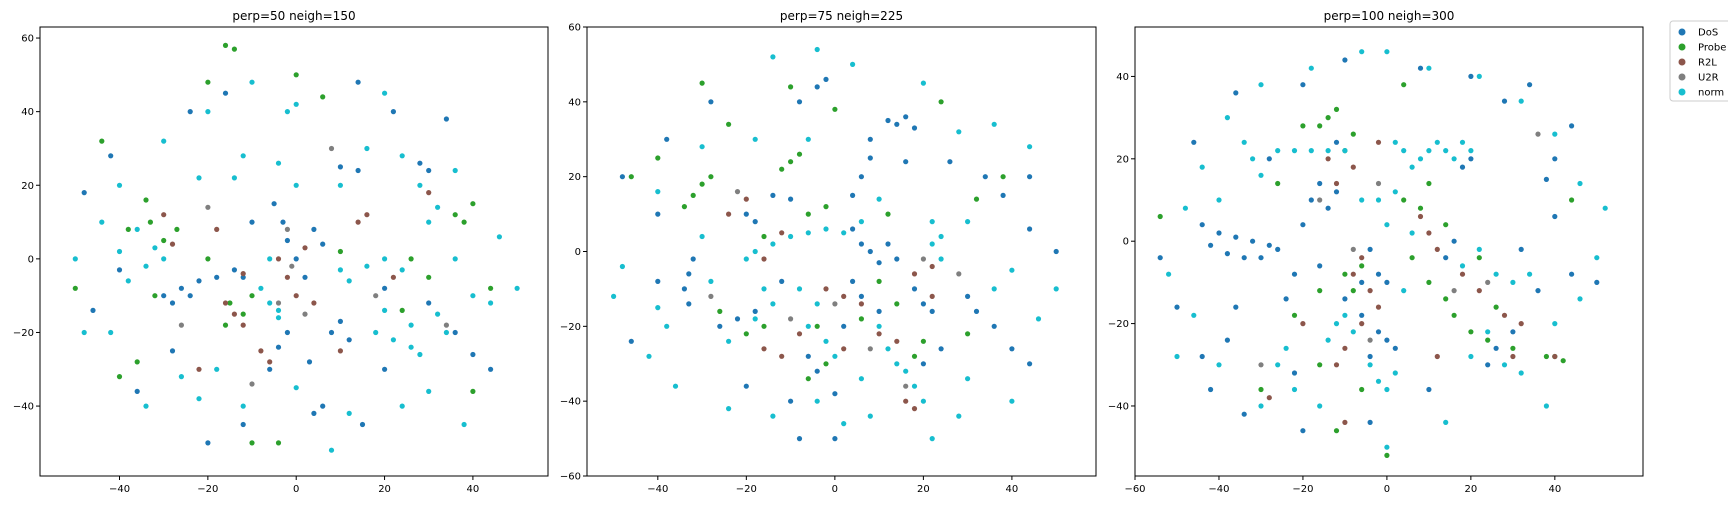 The height and width of the screenshot is (508, 1728). What do you see at coordinates (1708, 33) in the screenshot?
I see `legend-label-DoS: DoS` at bounding box center [1708, 33].